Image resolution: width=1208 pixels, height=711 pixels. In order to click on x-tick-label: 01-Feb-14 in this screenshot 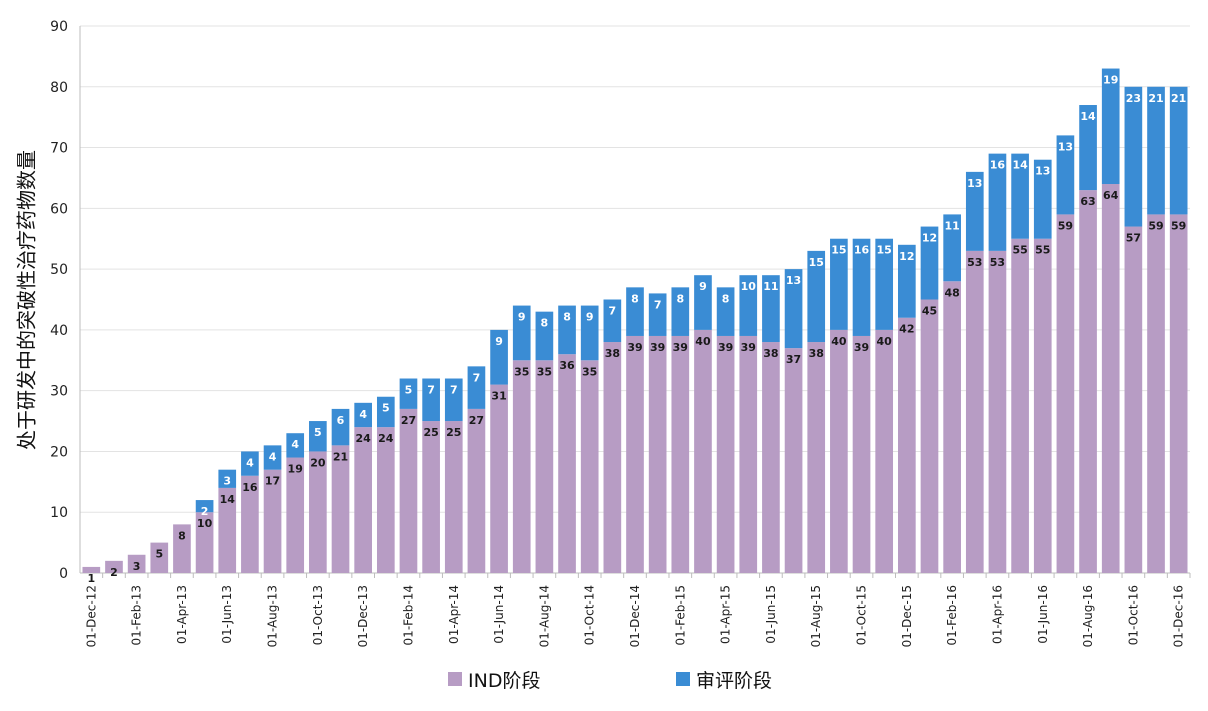, I will do `click(408, 615)`.